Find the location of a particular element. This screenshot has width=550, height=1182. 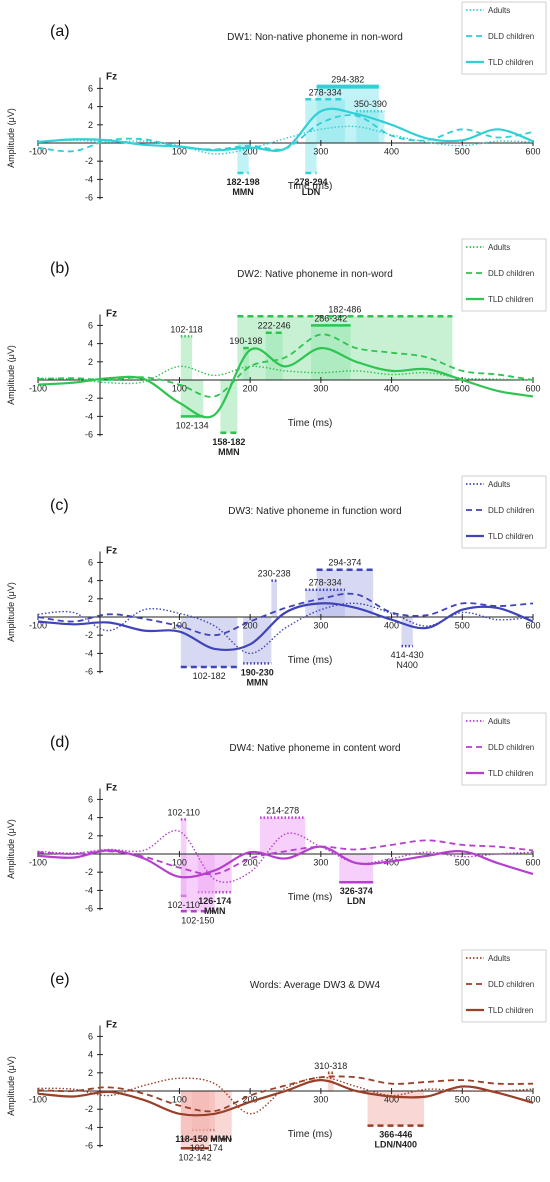

y-tick-label-e-5: -6 is located at coordinates (89, 1146).